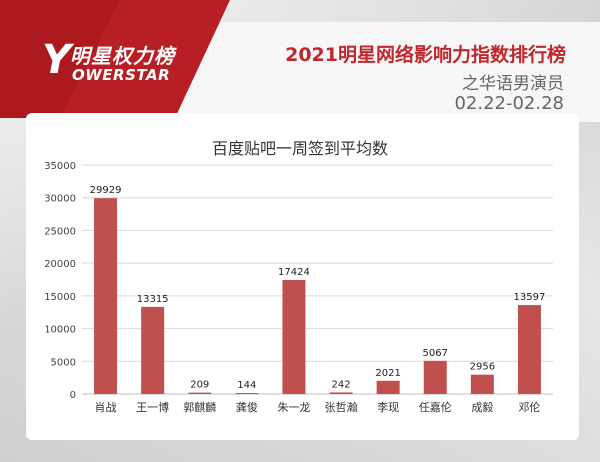 The width and height of the screenshot is (600, 462). What do you see at coordinates (299, 148) in the screenshot?
I see `chart-title: 百度贴吧一周签到平均数` at bounding box center [299, 148].